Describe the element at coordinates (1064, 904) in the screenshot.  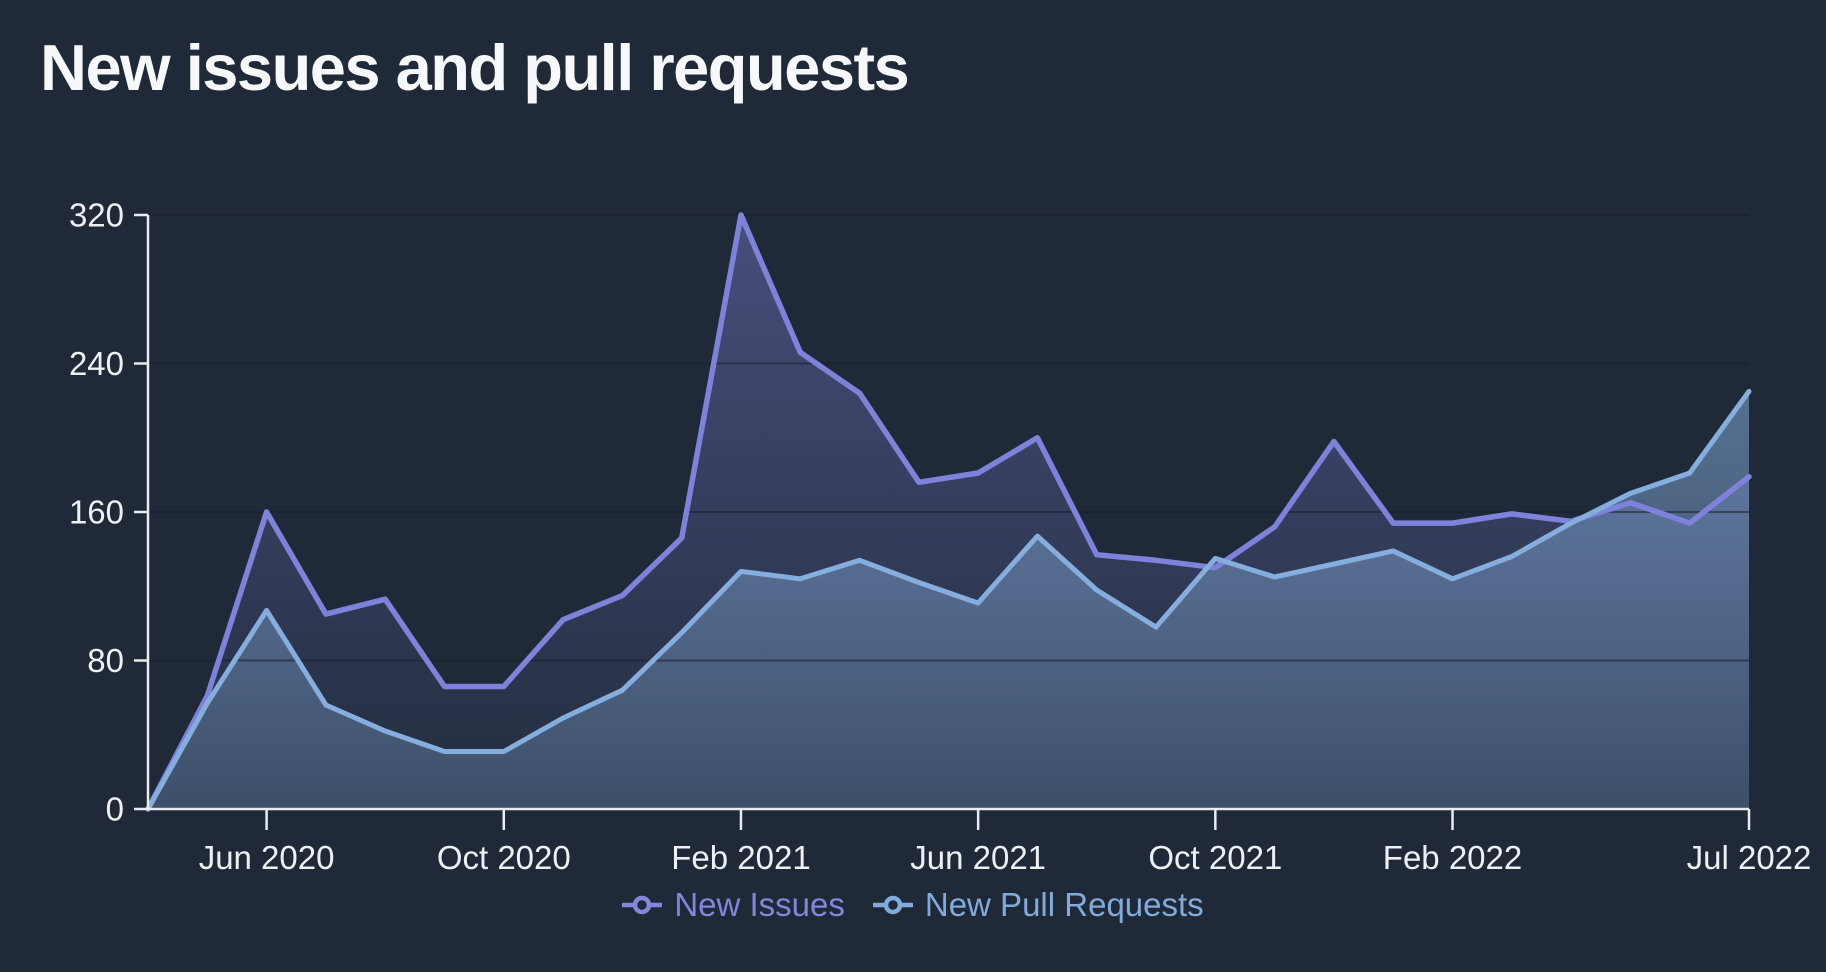
I see `legend-label-new-pull-requests: New Pull Requests` at that location.